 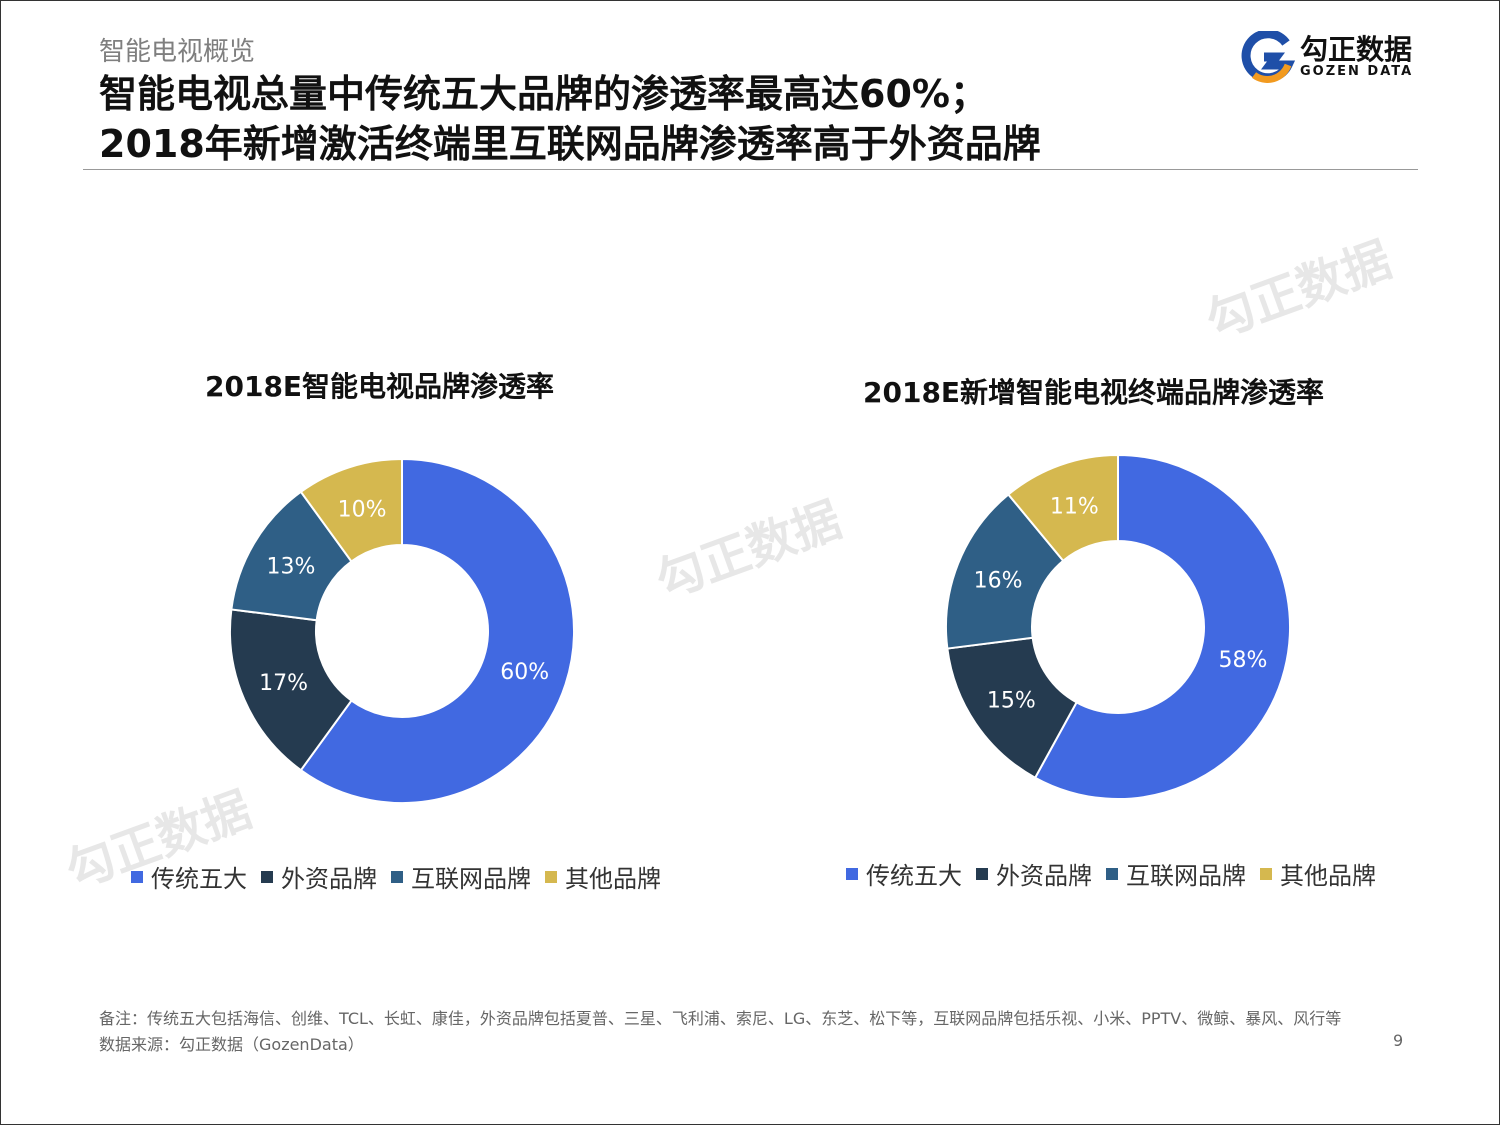 I want to click on chart2-legend: 传统五大 外资品牌 互联网品牌 其他品牌, so click(x=1111, y=873).